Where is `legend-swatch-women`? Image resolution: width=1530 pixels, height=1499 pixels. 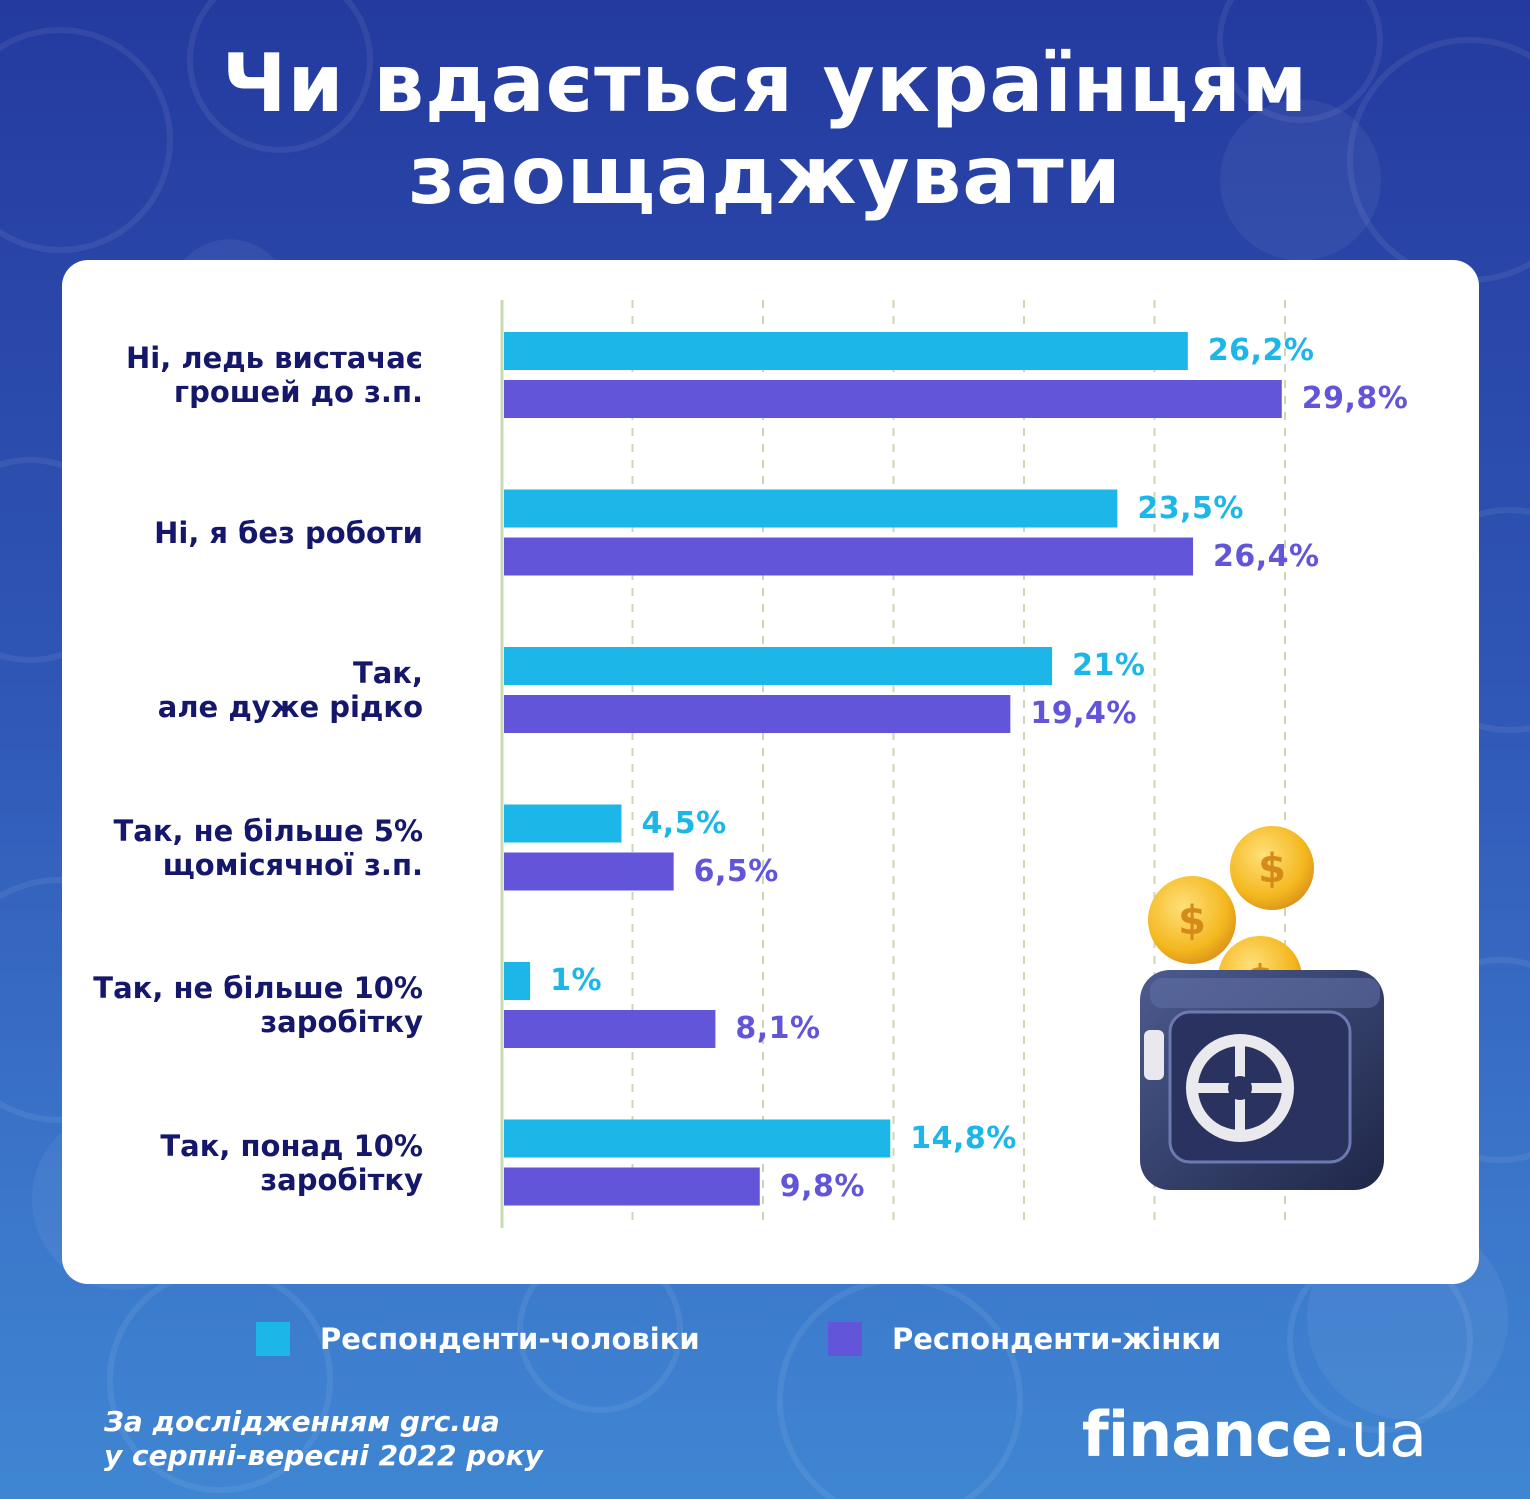
legend-swatch-women is located at coordinates (845, 1339).